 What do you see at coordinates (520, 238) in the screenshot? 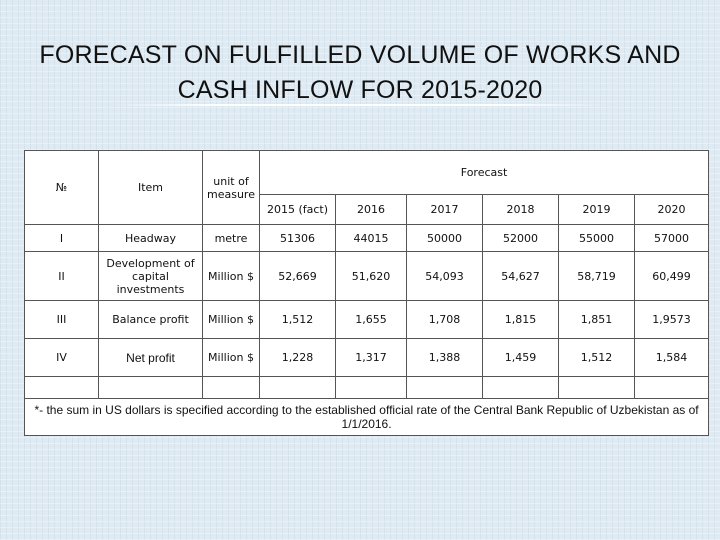
I see `row-value: 52000` at bounding box center [520, 238].